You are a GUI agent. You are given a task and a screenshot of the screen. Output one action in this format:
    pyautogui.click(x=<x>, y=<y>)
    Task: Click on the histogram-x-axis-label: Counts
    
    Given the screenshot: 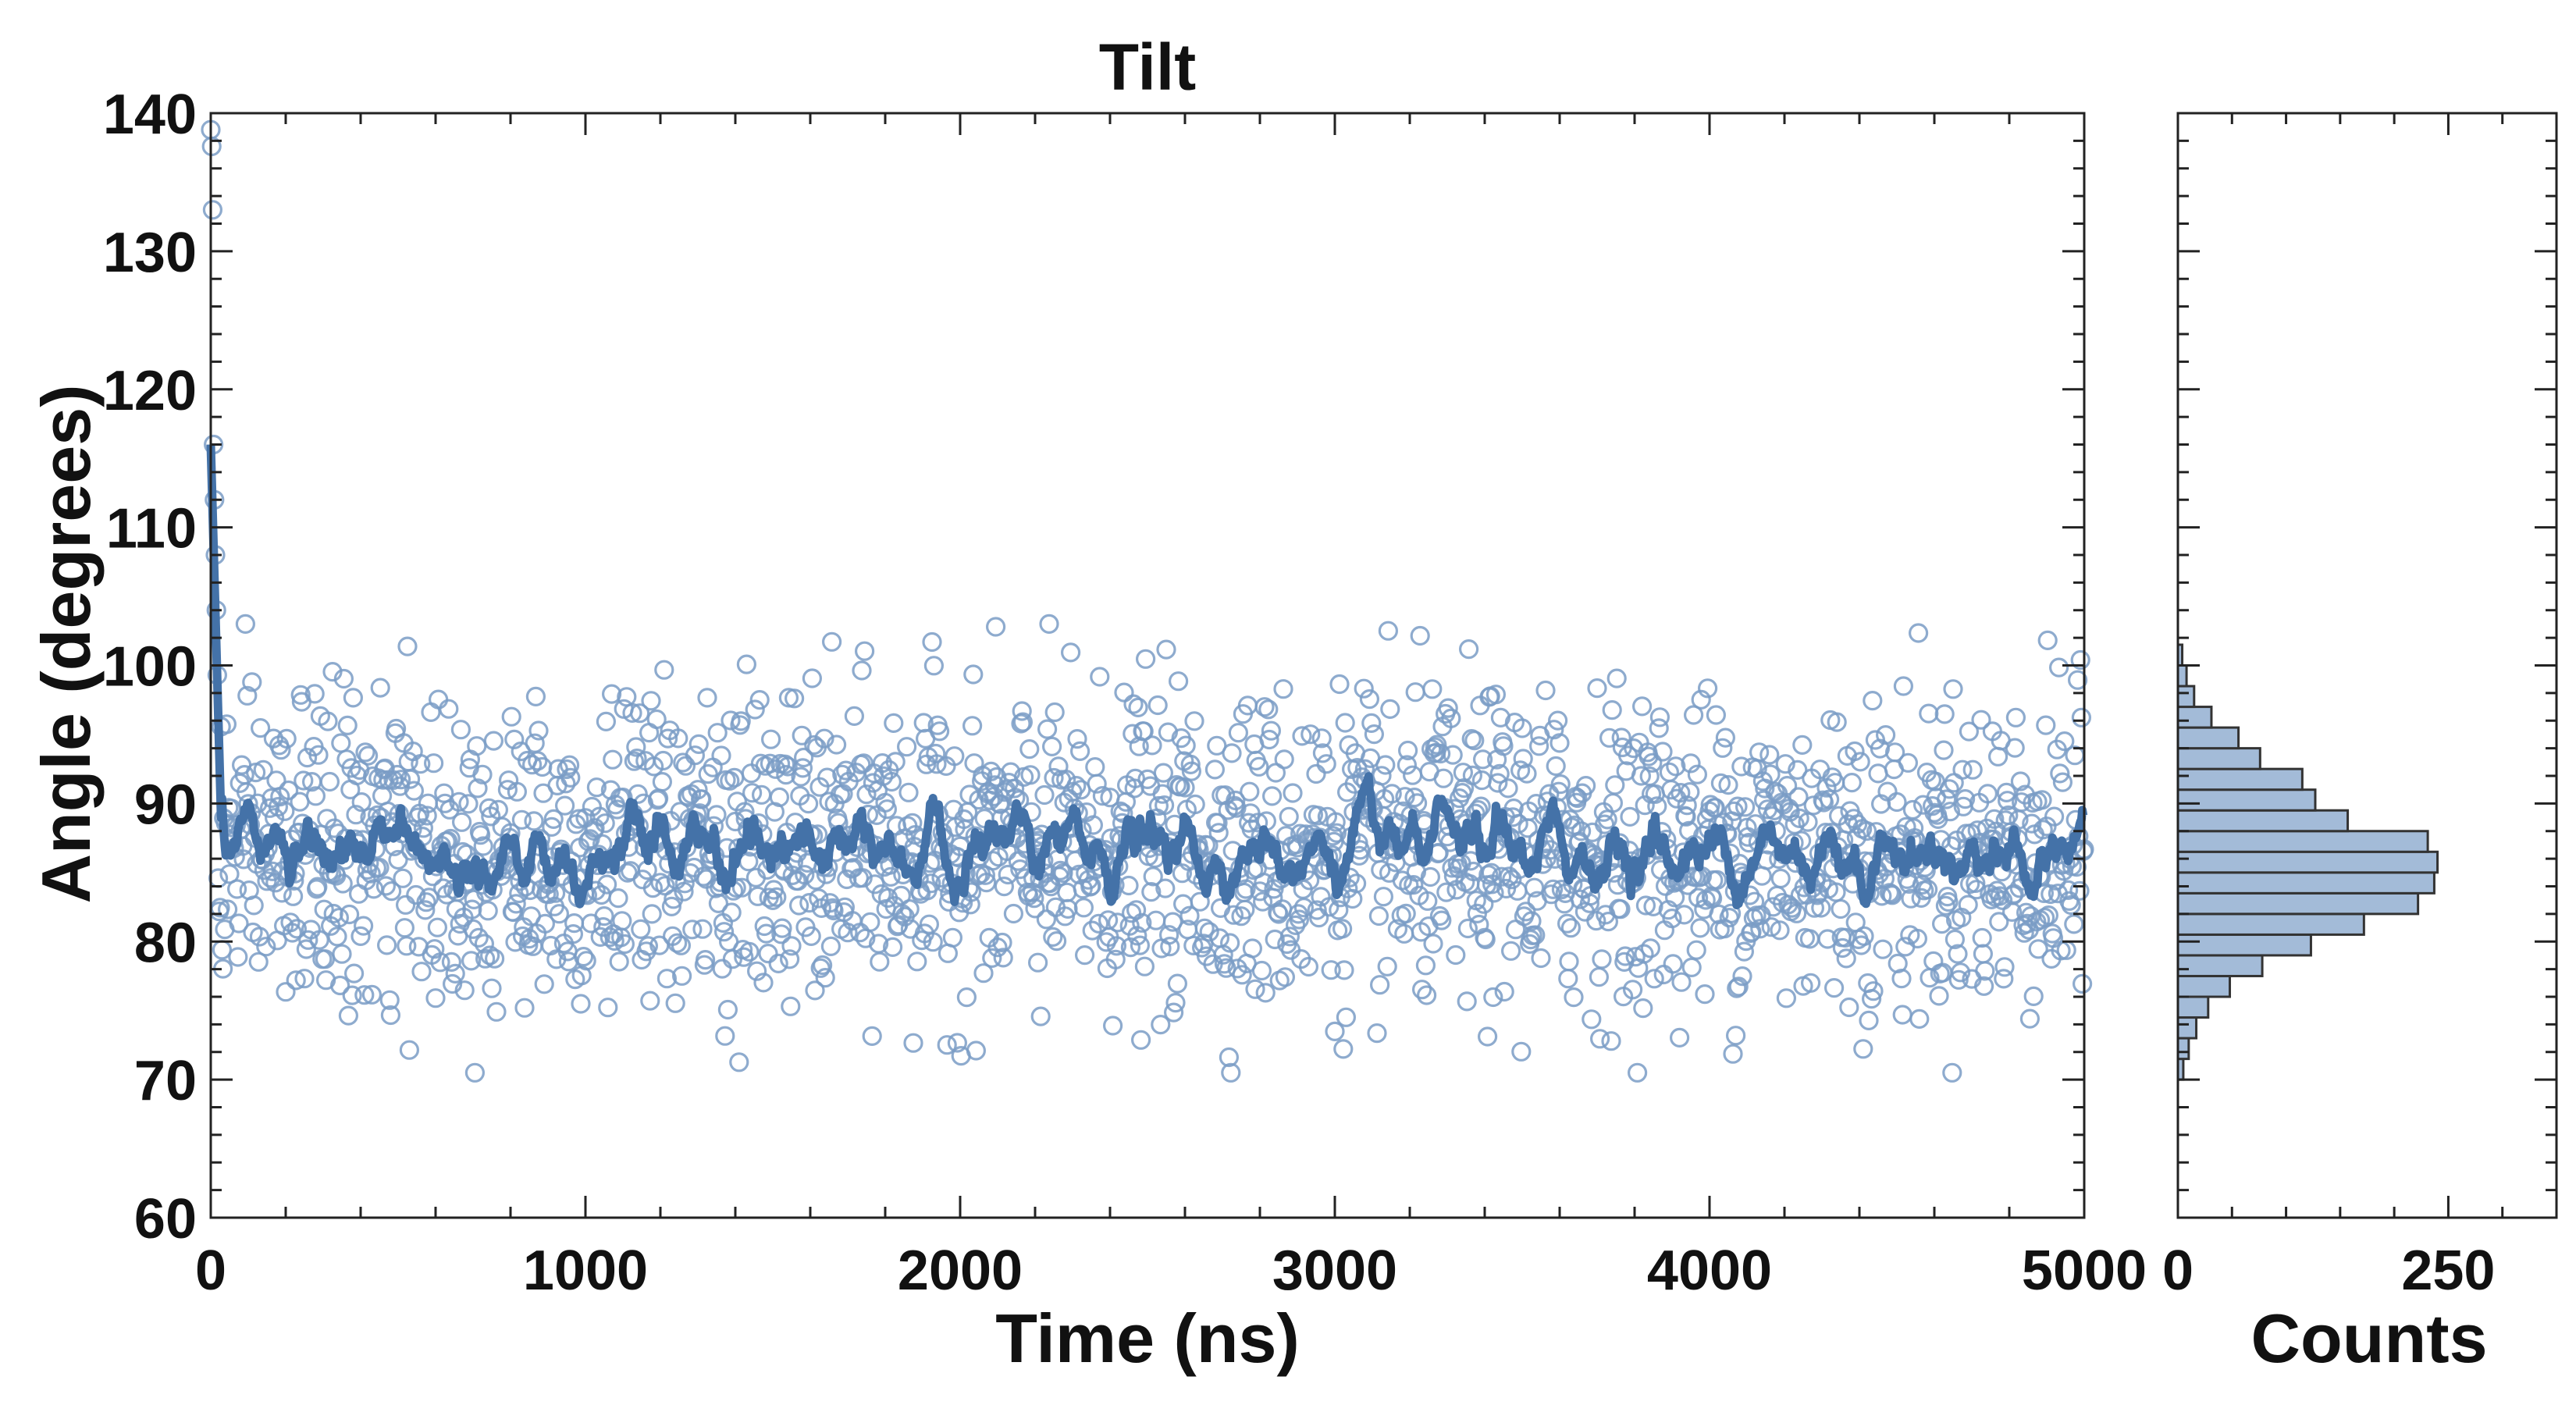 What is the action you would take?
    pyautogui.click(x=2368, y=1339)
    